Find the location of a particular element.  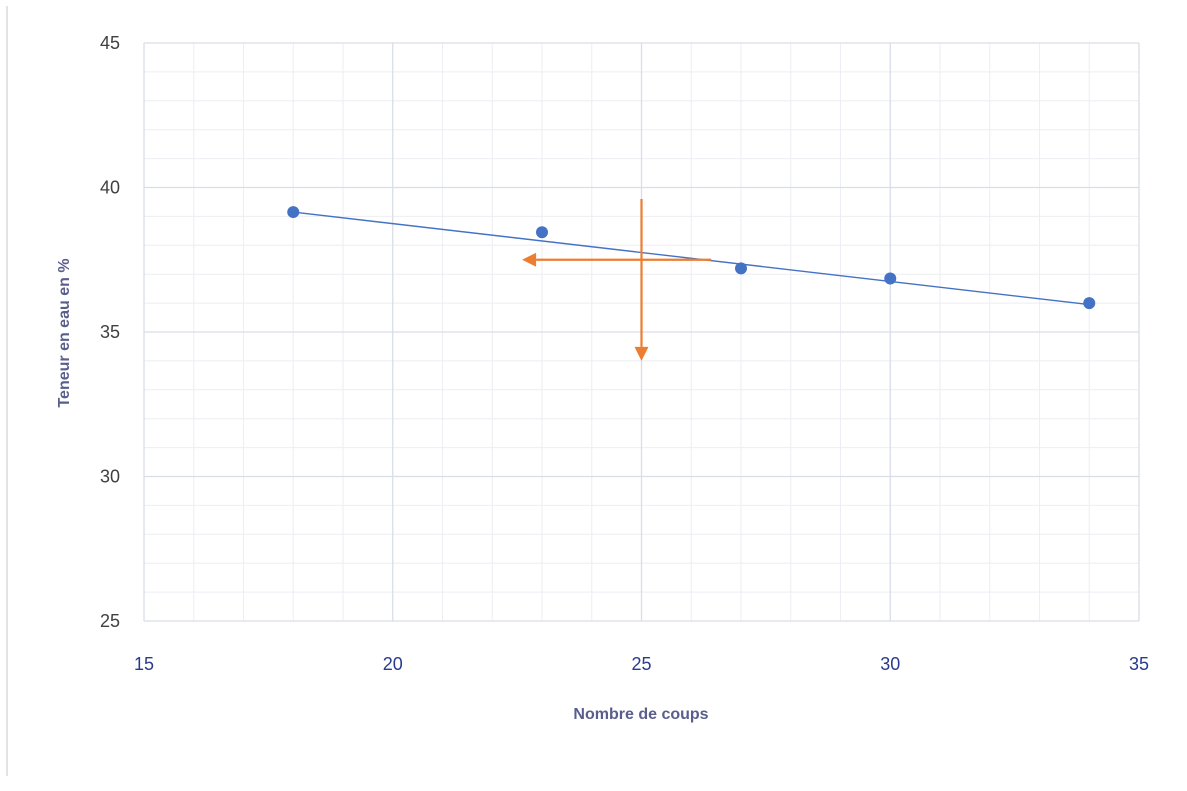

y-tick-label: 40 is located at coordinates (110, 188).